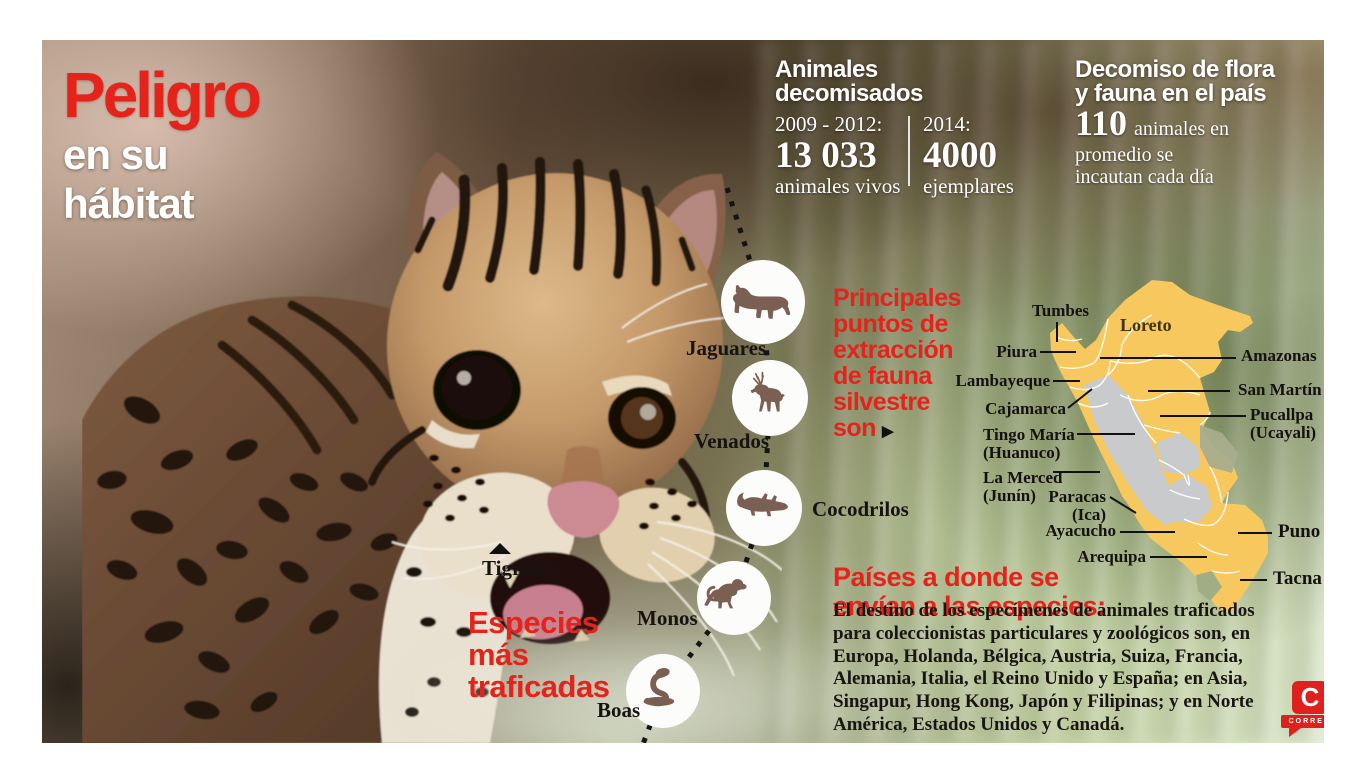 The height and width of the screenshot is (768, 1366). Describe the element at coordinates (1295, 732) in the screenshot. I see `logo-tail` at that location.